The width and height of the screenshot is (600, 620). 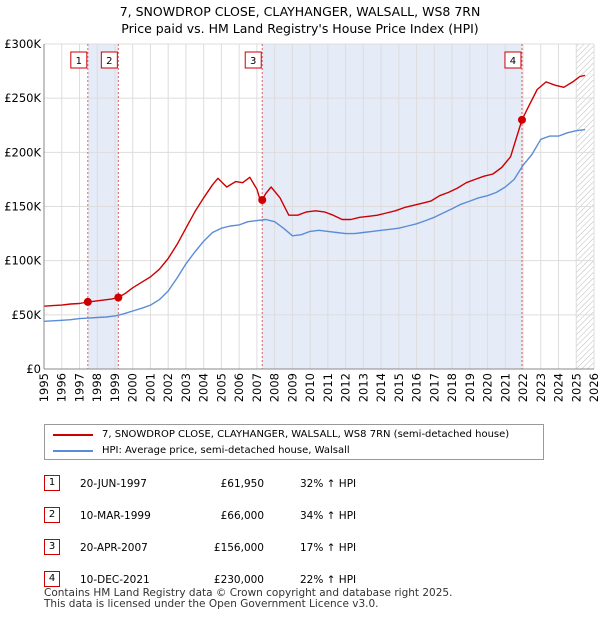 What do you see at coordinates (22, 152) in the screenshot?
I see `y-tick-label: £200K` at bounding box center [22, 152].